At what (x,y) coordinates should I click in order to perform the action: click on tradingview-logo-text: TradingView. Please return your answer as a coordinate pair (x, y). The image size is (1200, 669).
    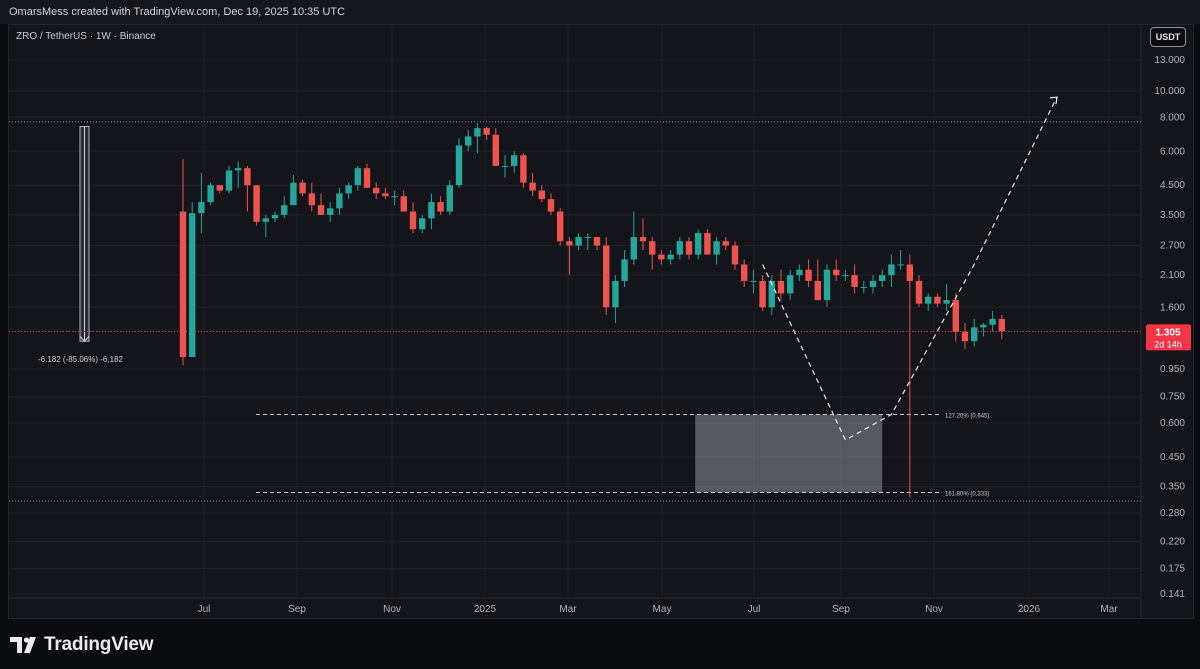
    Looking at the image, I should click on (99, 644).